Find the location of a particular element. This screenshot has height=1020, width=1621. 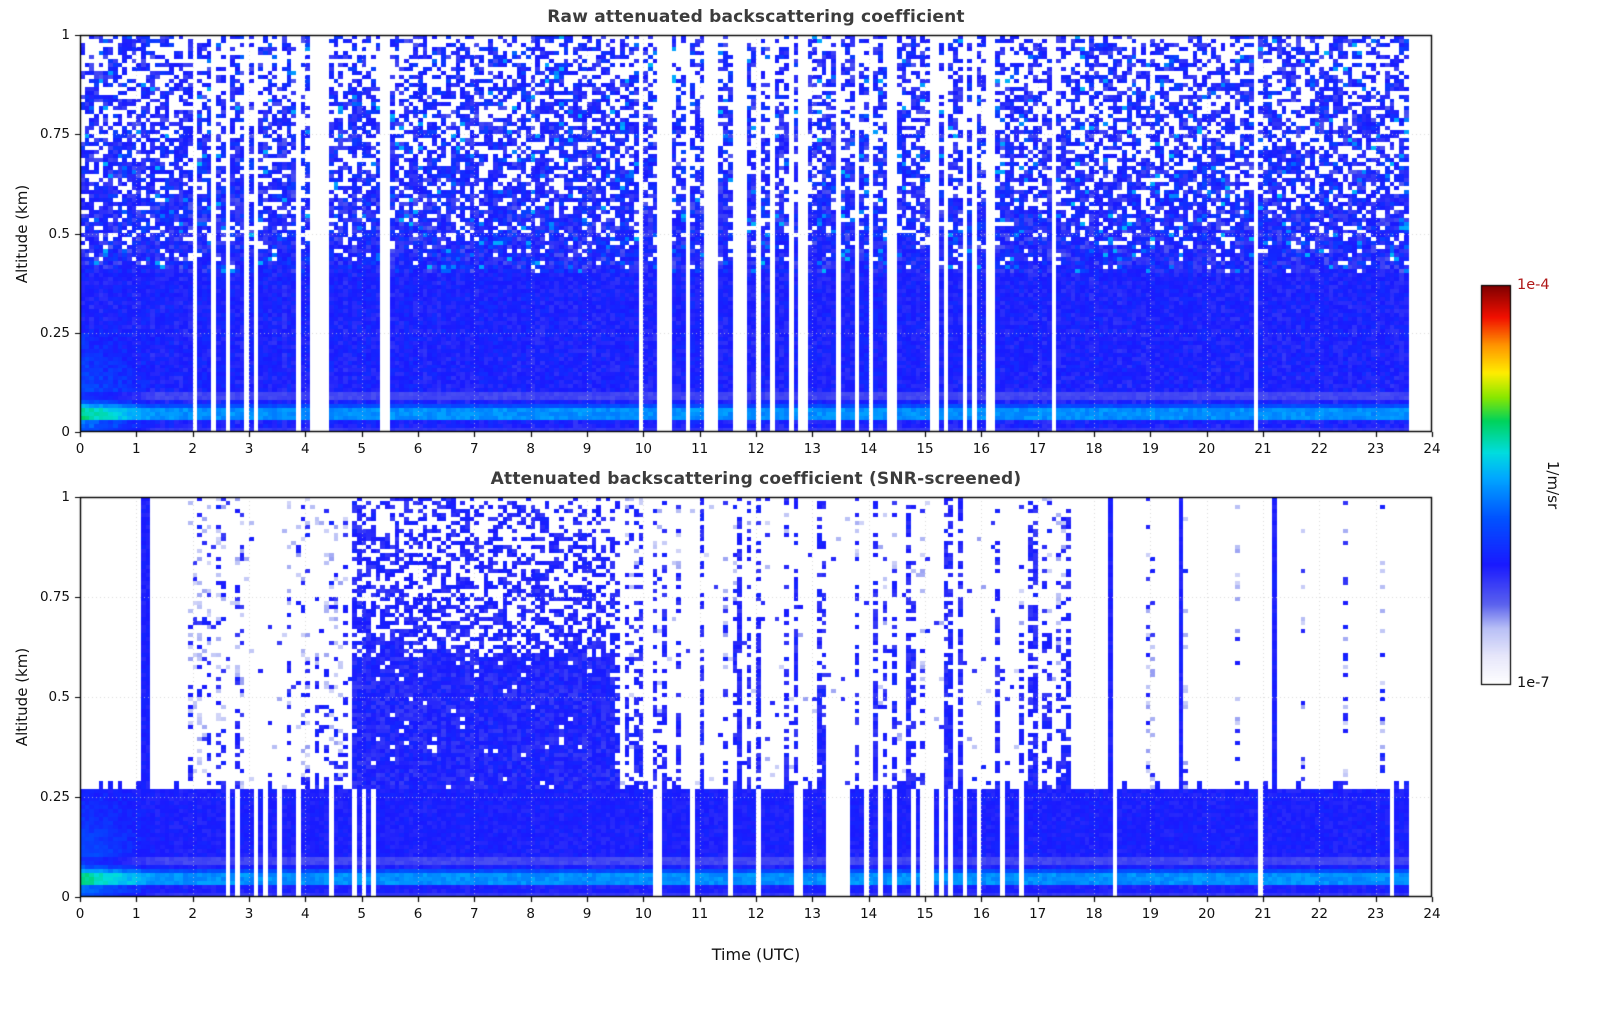

colorbar-unit-label: 1/m/sr is located at coordinates (1553, 485).